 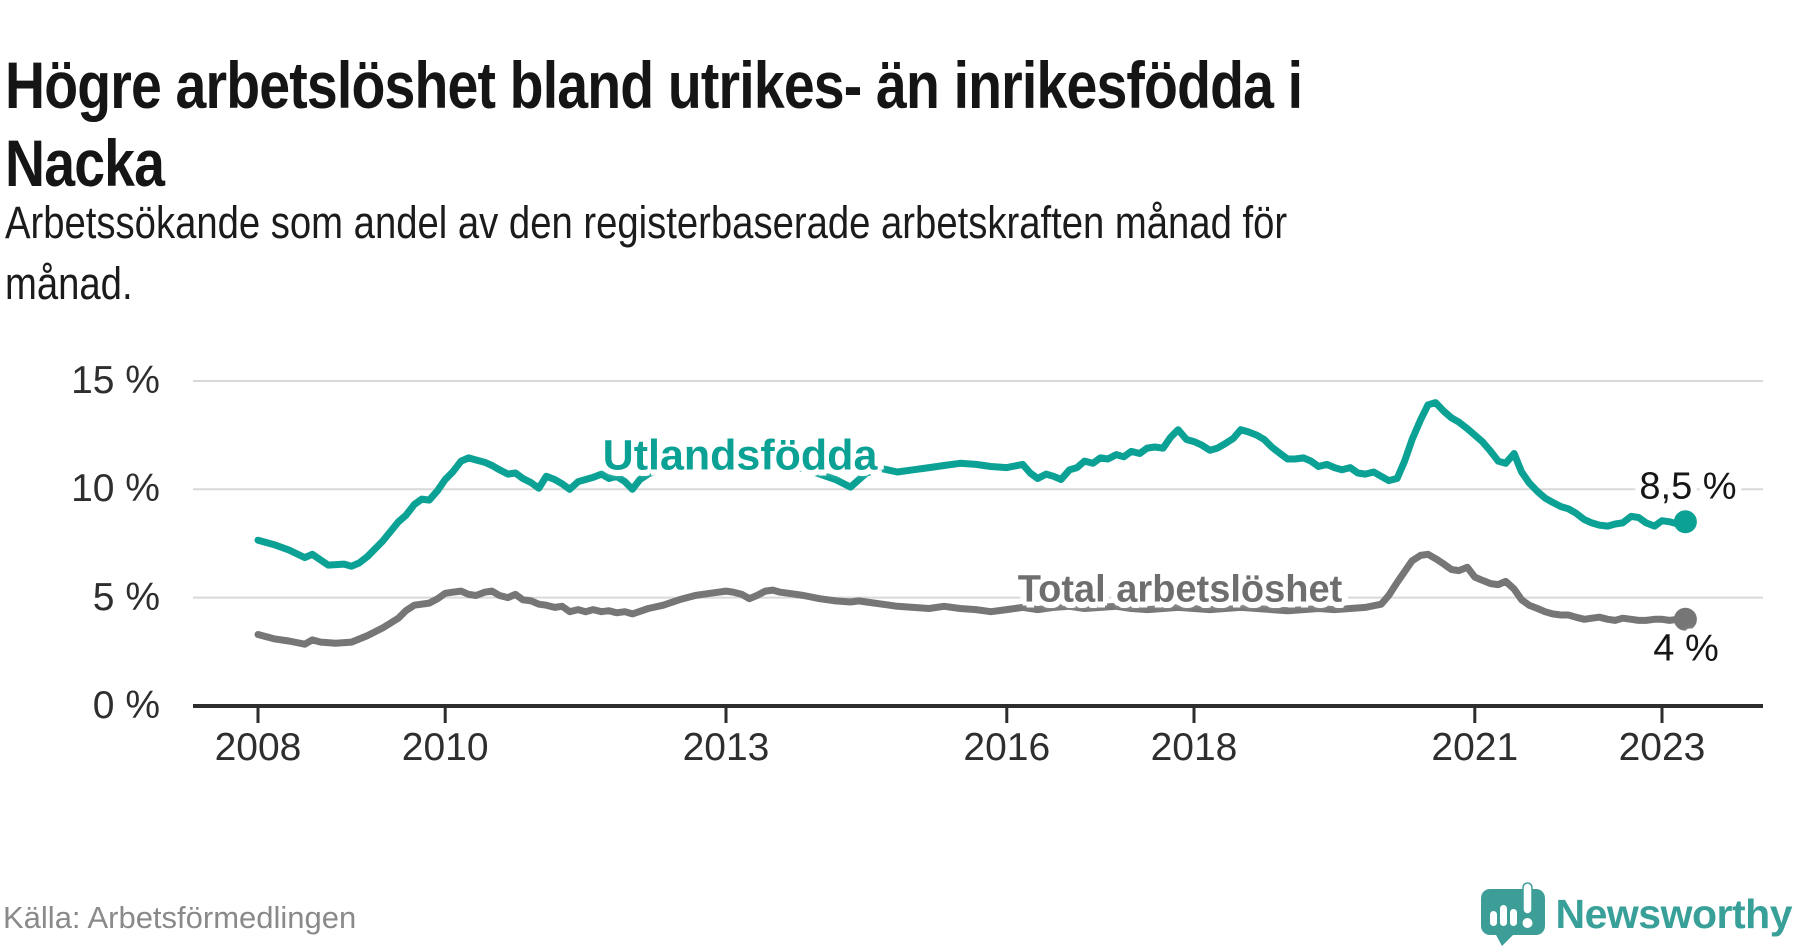 What do you see at coordinates (1475, 747) in the screenshot?
I see `x-axis-label: 2021` at bounding box center [1475, 747].